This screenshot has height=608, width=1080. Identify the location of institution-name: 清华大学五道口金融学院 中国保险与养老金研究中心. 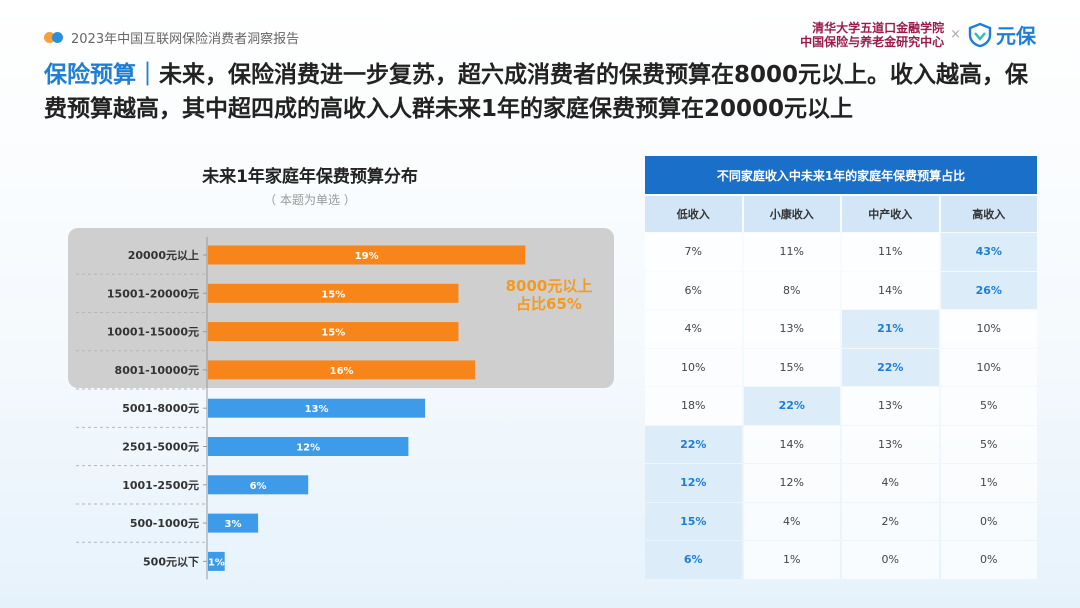
(872, 35).